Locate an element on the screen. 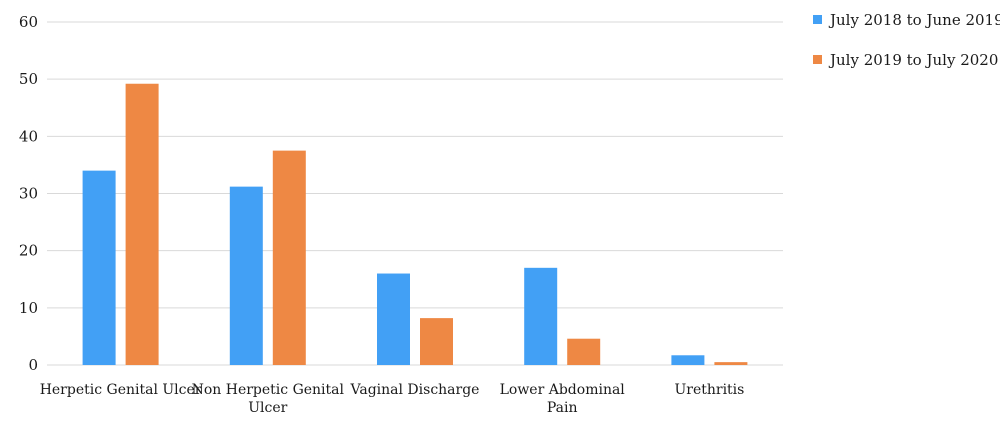 This screenshot has height=428, width=1000. x-tick-label: Vaginal Discharge is located at coordinates (415, 390).